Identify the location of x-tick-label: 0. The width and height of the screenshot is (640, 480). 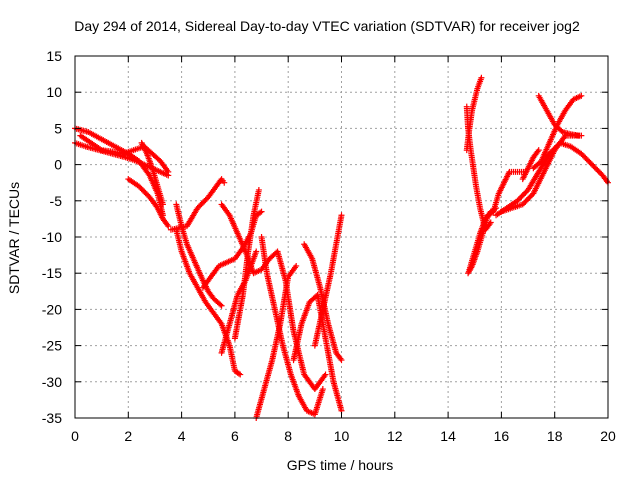
(75, 436).